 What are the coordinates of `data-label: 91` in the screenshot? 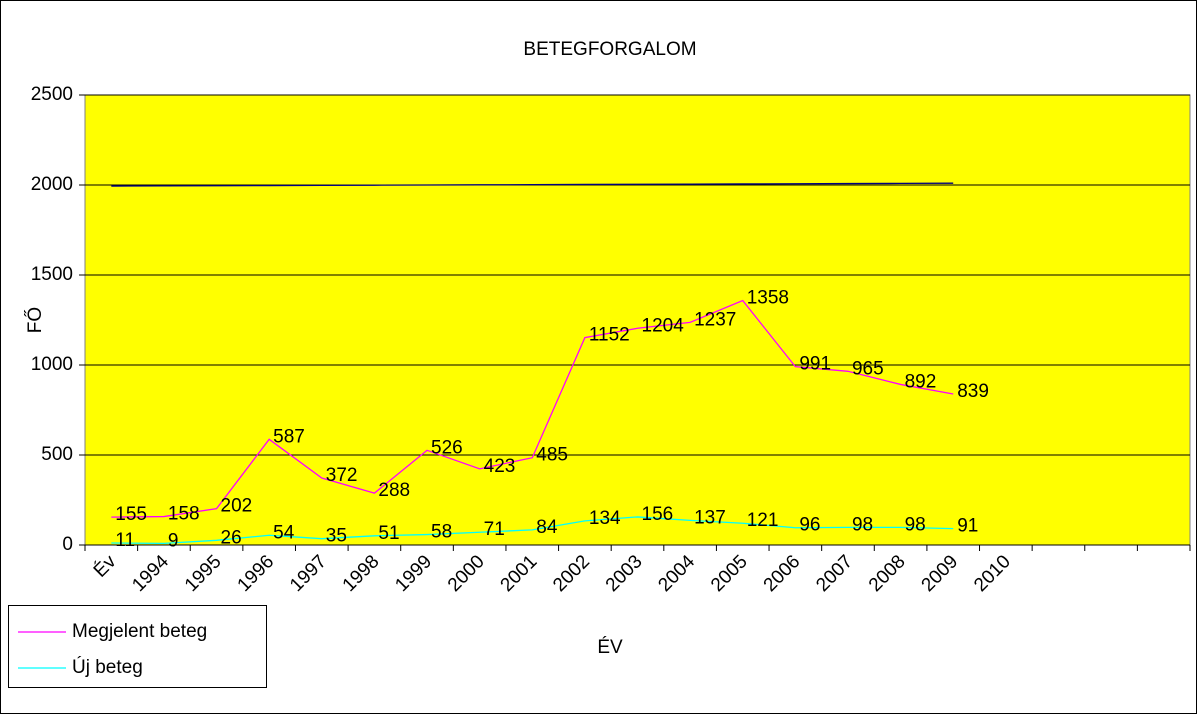 It's located at (967, 526).